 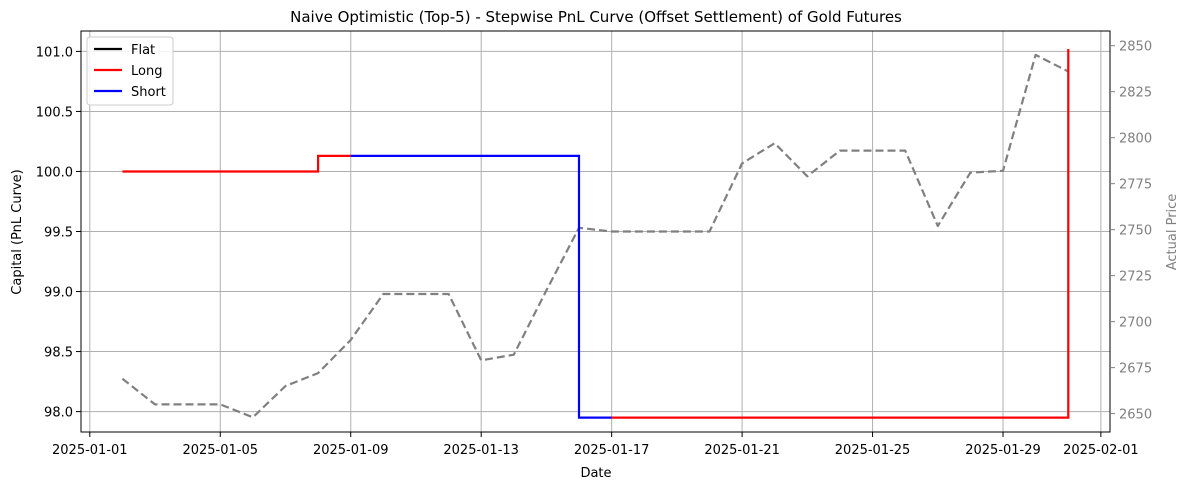 What do you see at coordinates (1135, 139) in the screenshot?
I see `y-right-tick-label: 2800` at bounding box center [1135, 139].